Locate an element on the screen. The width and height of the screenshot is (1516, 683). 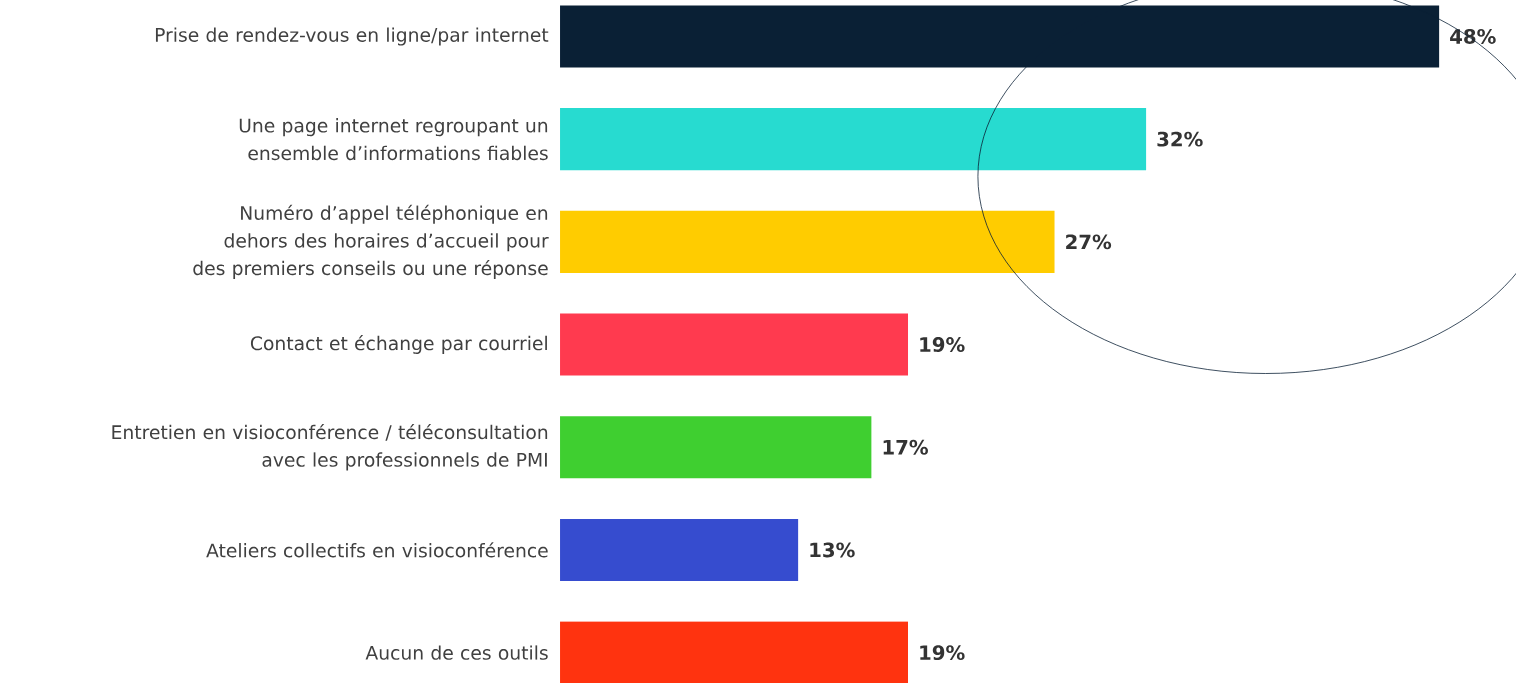
data-label: 13% is located at coordinates (832, 550).